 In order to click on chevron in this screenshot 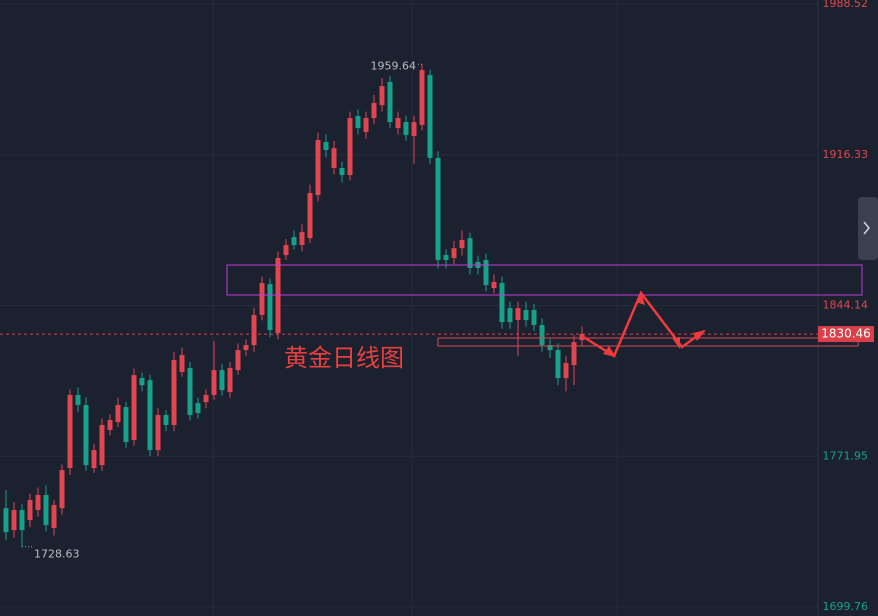, I will do `click(866, 228)`.